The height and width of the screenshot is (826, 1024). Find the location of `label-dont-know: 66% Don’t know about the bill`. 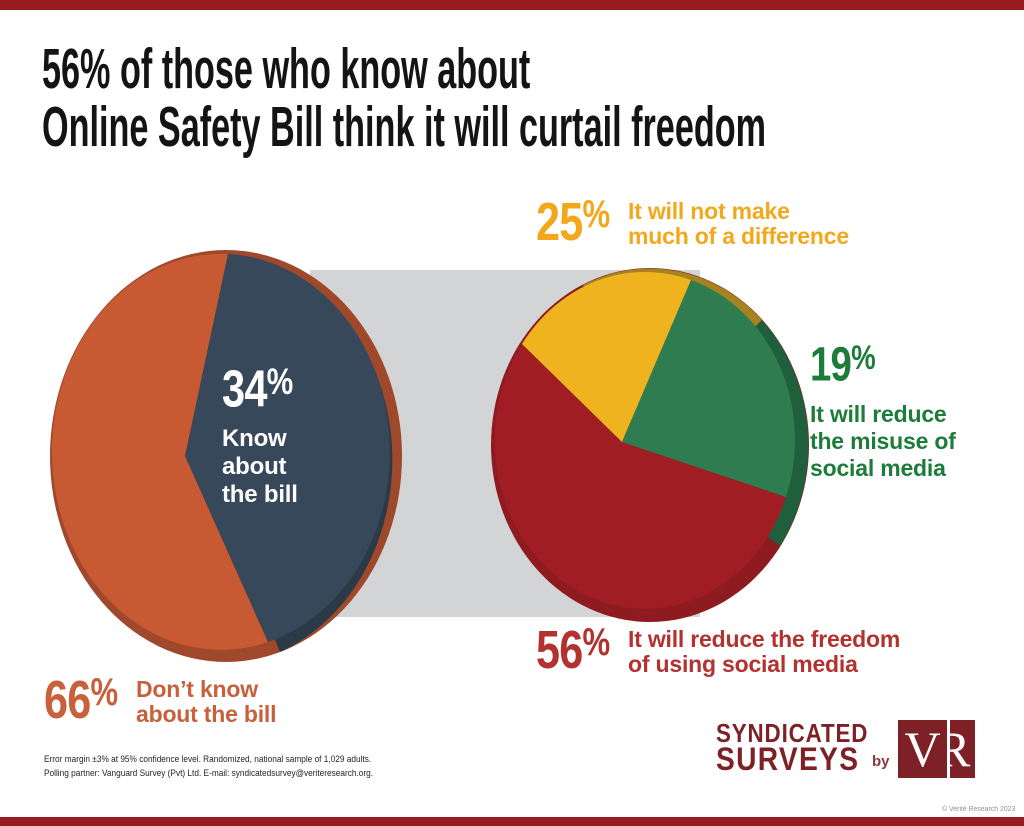

label-dont-know: 66% Don’t know about the bill is located at coordinates (160, 700).